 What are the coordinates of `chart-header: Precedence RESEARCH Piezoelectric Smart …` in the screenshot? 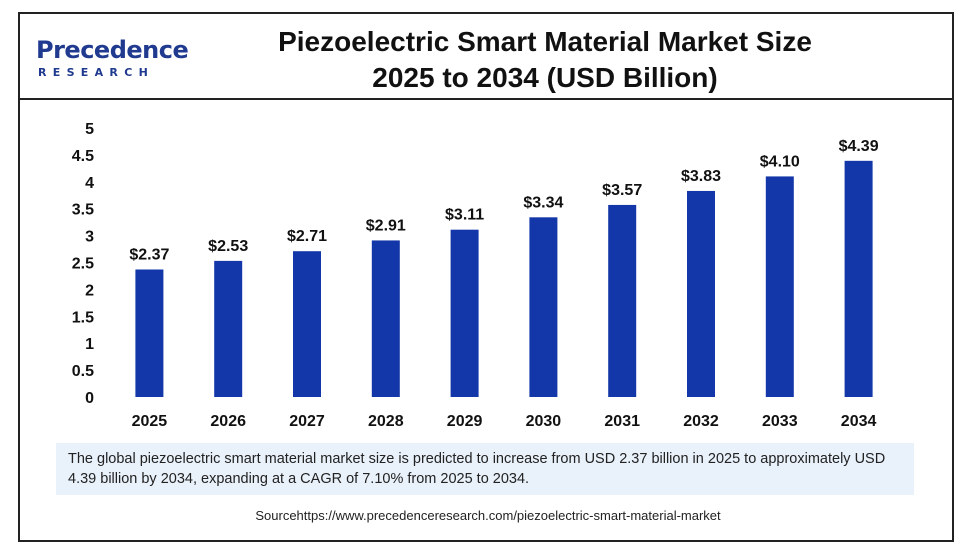 It's located at (486, 57).